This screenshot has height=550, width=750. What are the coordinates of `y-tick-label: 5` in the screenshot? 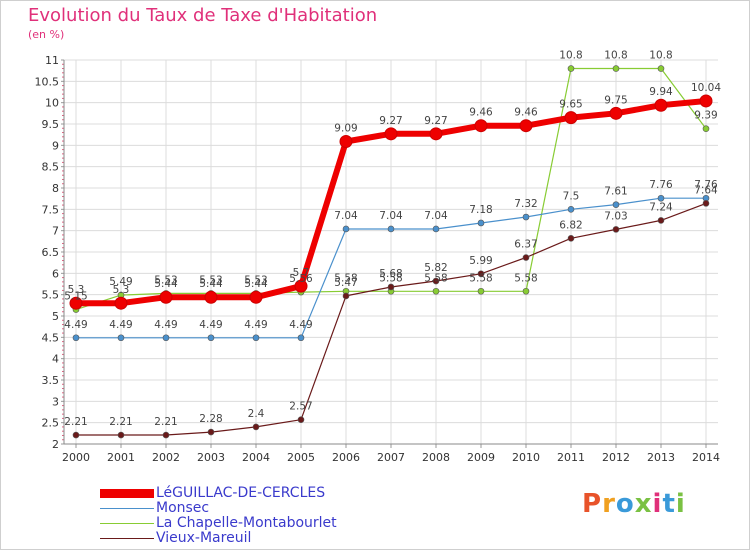 It's located at (55, 316).